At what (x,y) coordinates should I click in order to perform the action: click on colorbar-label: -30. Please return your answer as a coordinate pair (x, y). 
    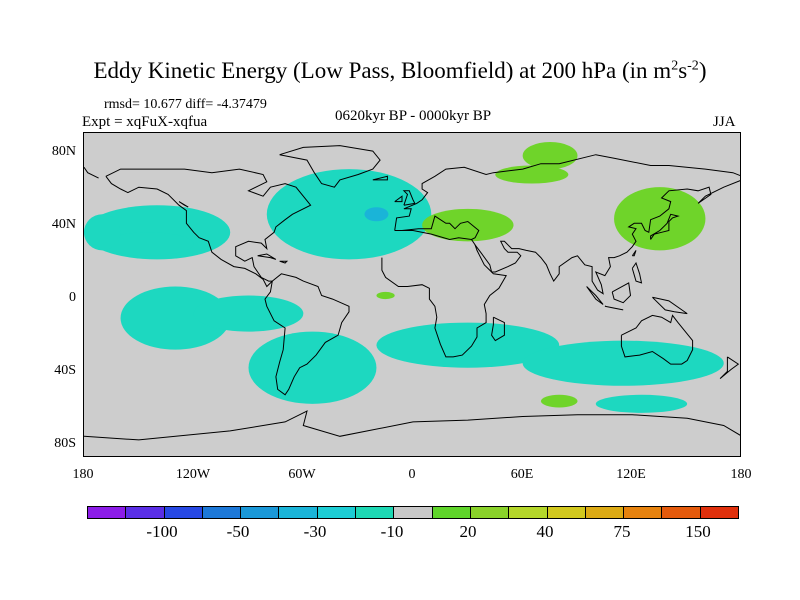
    Looking at the image, I should click on (315, 531).